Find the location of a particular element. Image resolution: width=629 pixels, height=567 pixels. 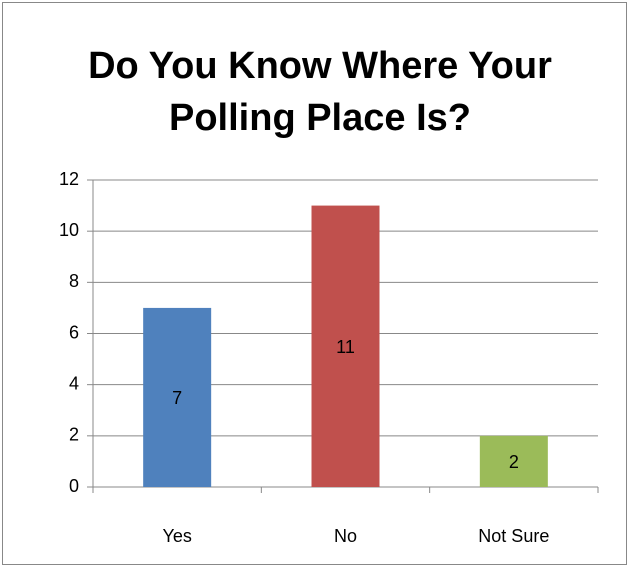

x-tick-label: No is located at coordinates (345, 536).